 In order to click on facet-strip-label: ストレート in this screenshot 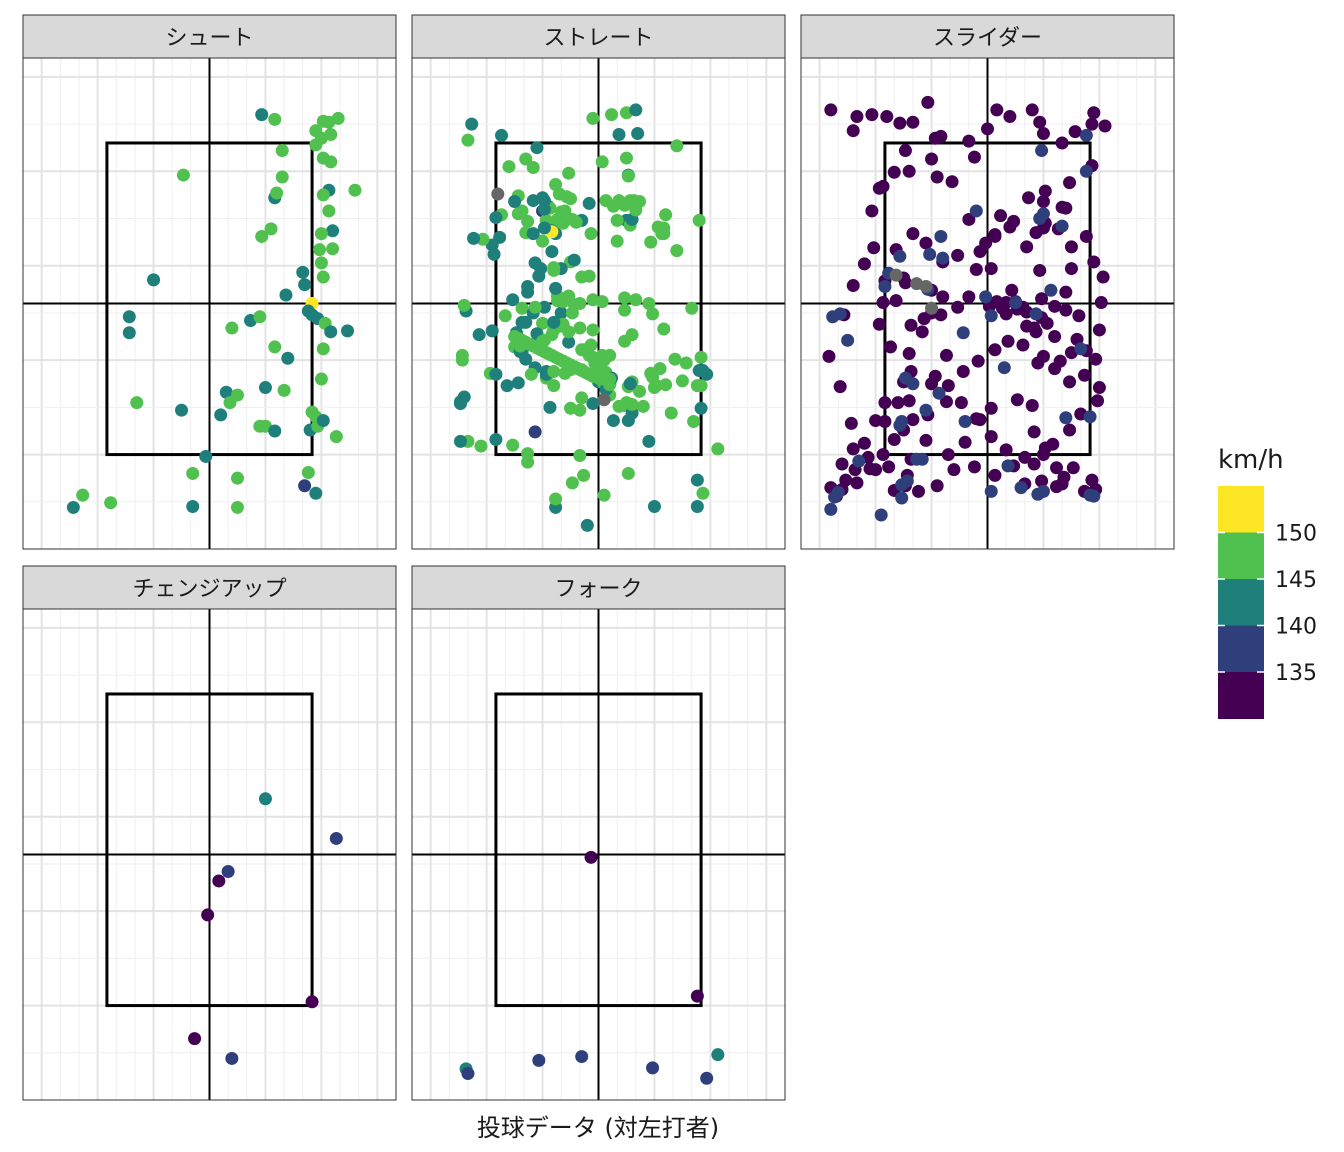, I will do `click(598, 38)`.